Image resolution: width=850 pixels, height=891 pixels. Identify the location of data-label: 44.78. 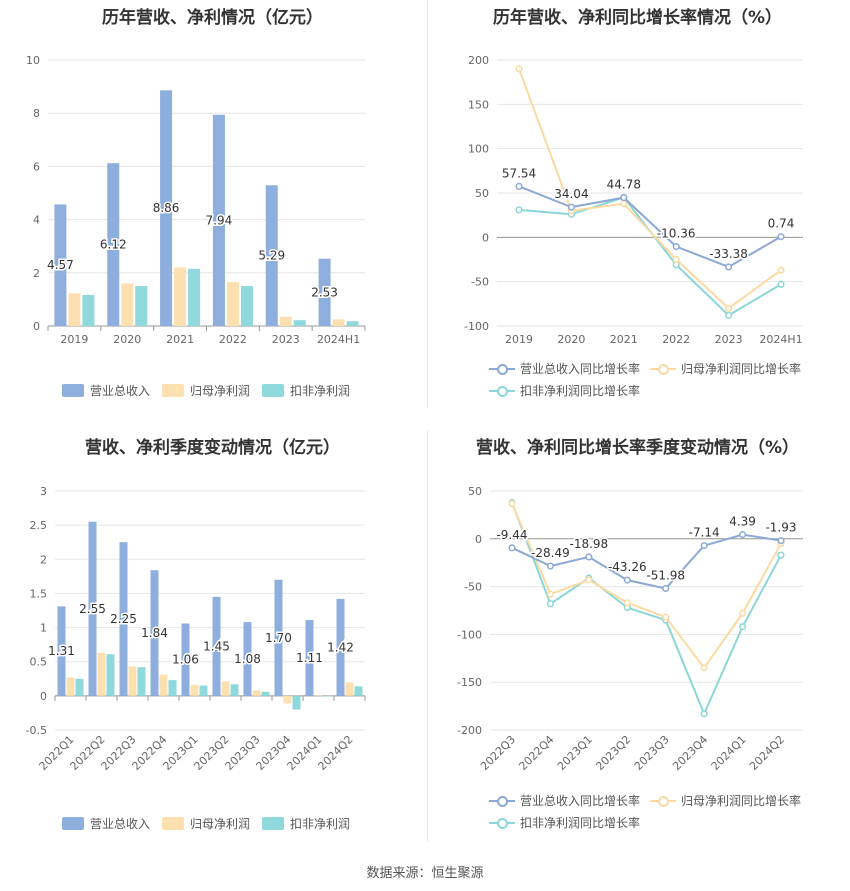
(624, 185).